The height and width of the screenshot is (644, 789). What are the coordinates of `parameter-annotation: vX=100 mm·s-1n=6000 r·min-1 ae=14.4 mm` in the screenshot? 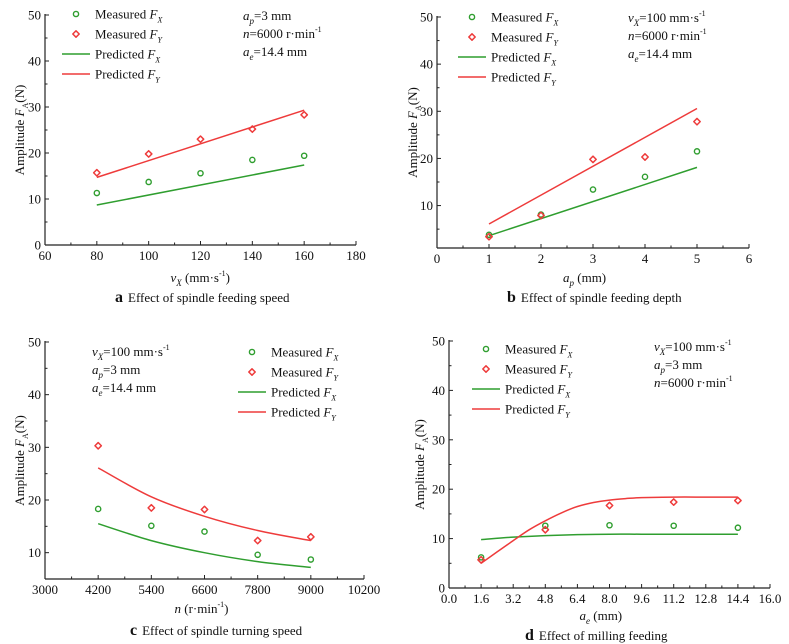 It's located at (667, 36).